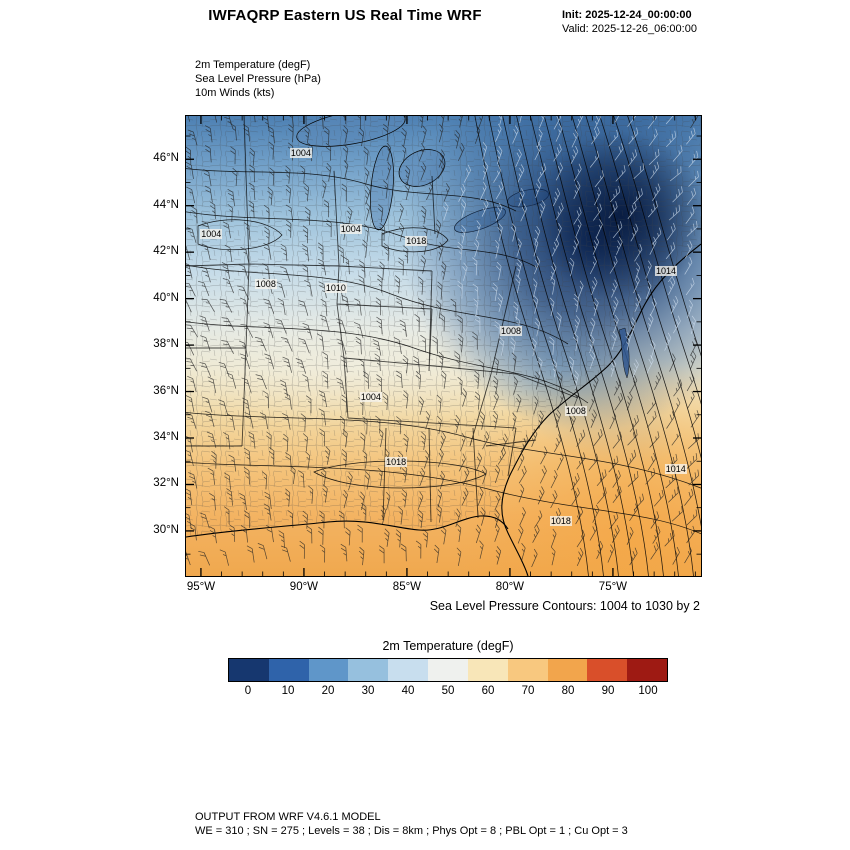  What do you see at coordinates (335, 288) in the screenshot?
I see `contour-label: 1010` at bounding box center [335, 288].